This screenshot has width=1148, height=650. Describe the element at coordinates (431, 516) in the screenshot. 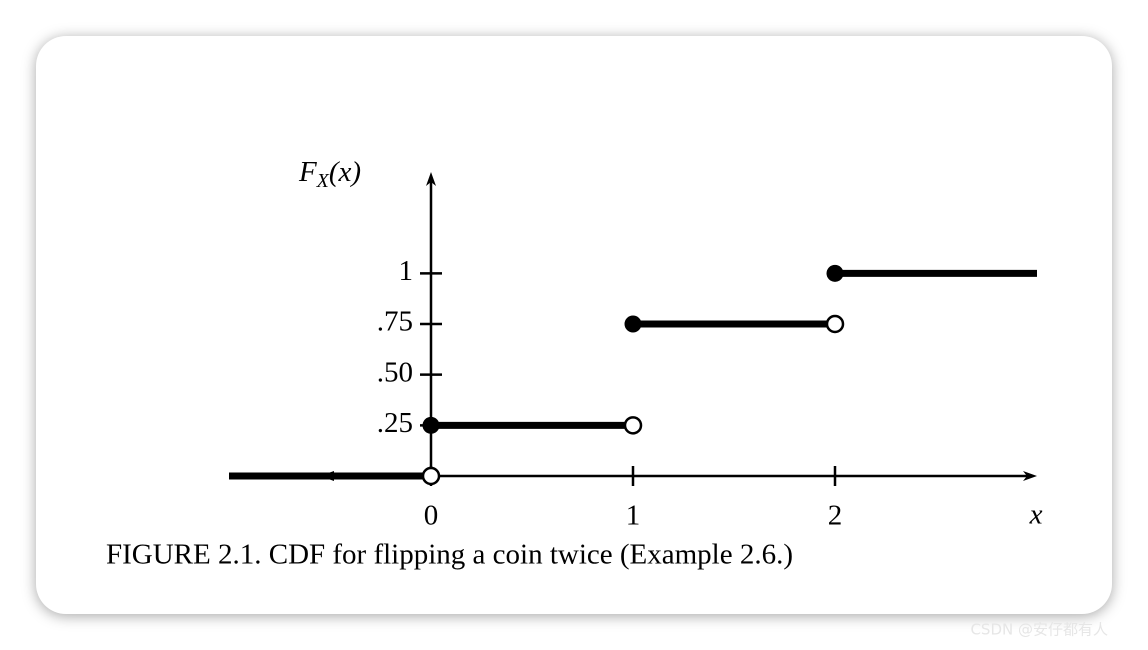

I see `x-tick-label: 0` at that location.